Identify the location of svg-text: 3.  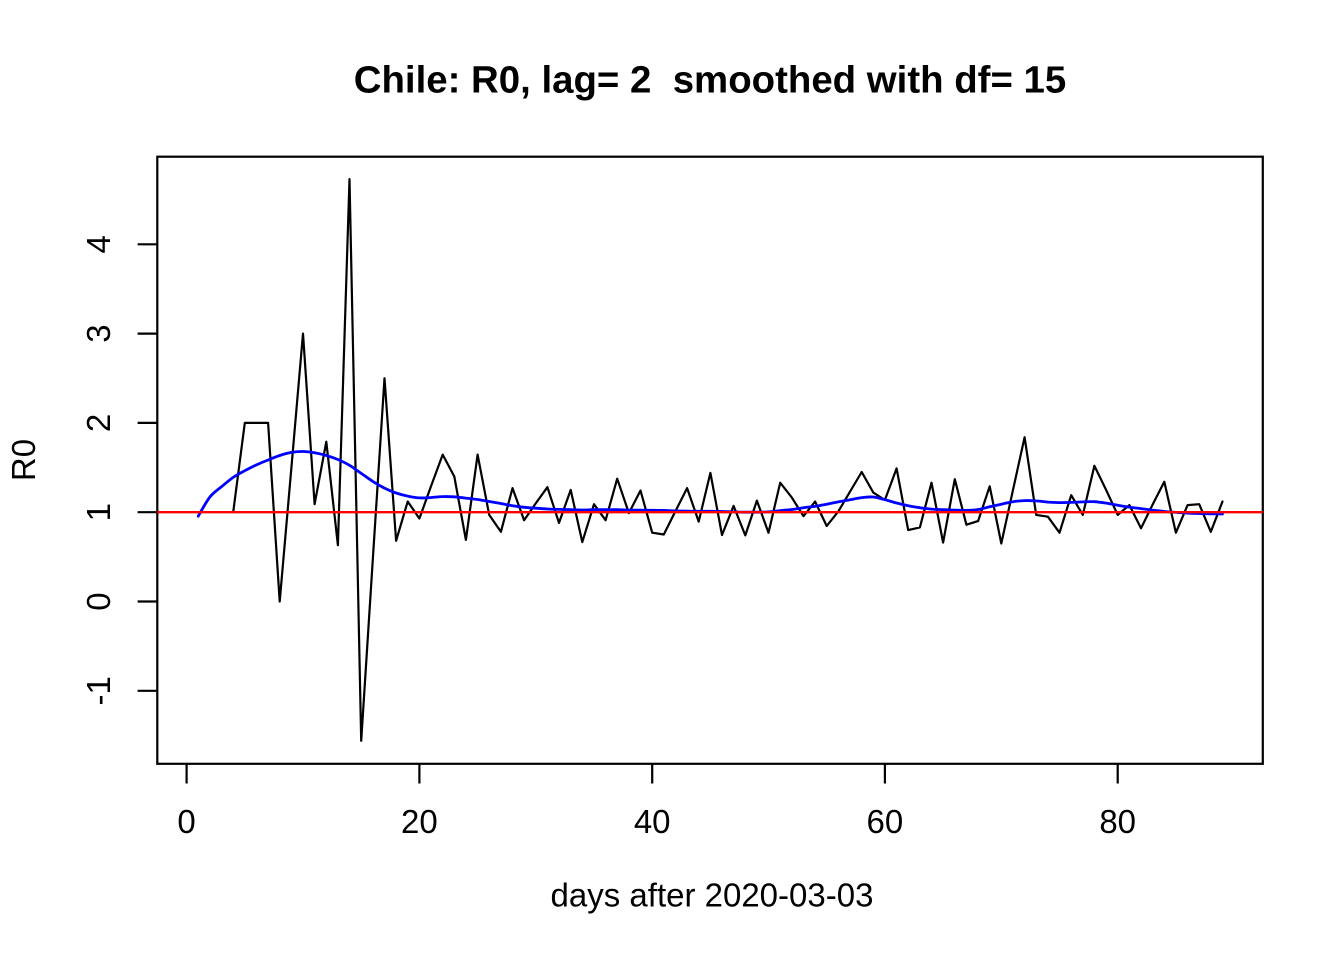
(98, 333).